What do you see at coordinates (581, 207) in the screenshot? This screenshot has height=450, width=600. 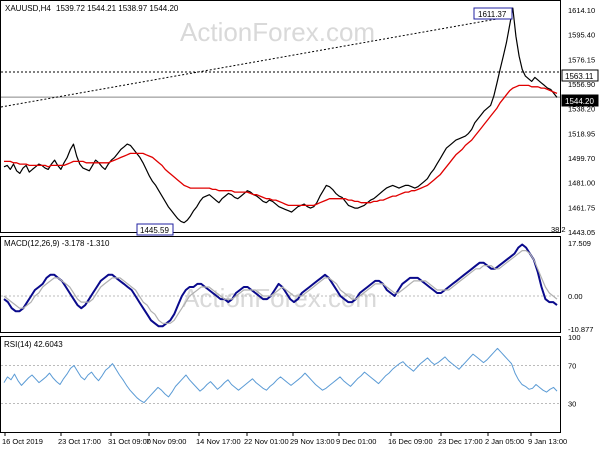 I see `y-tick-label: 1461.75` at bounding box center [581, 207].